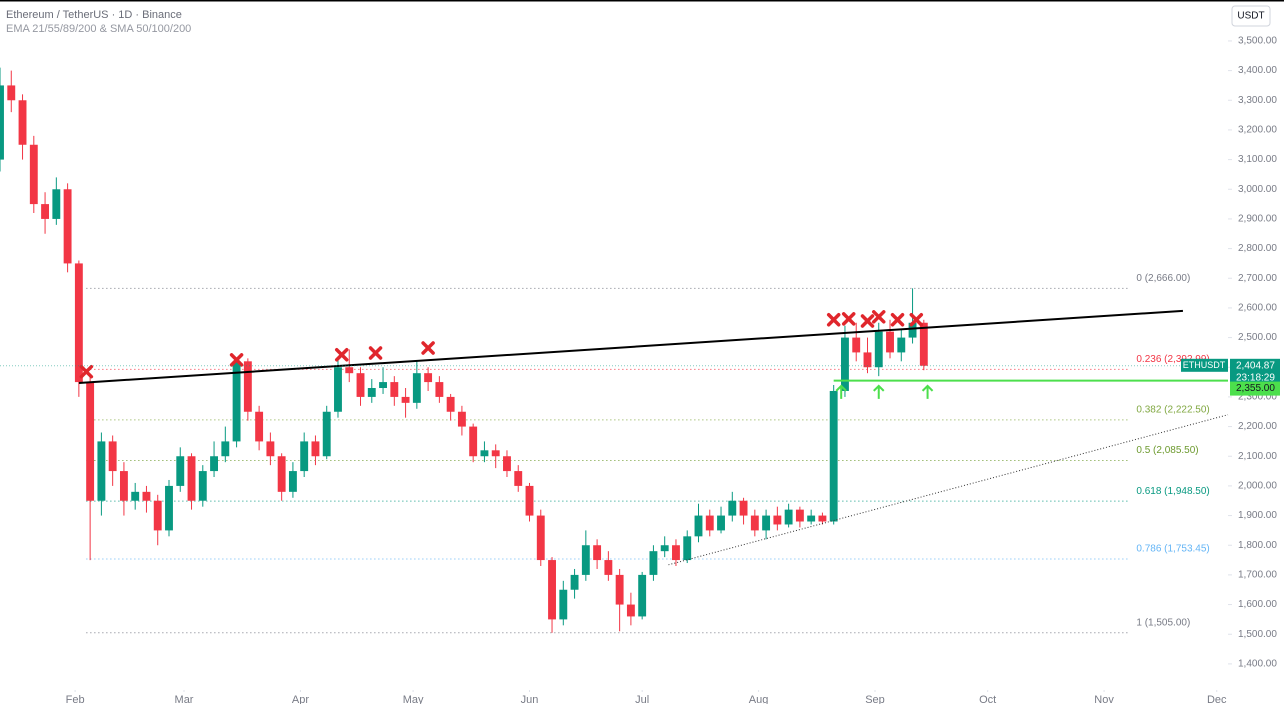 The width and height of the screenshot is (1284, 704). I want to click on x-tick-label: Jul, so click(642, 699).